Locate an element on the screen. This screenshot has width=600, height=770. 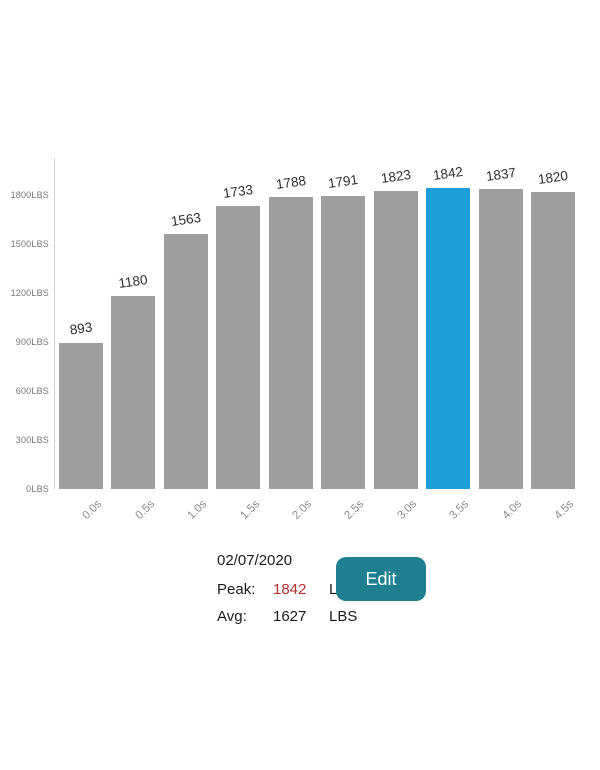
y-axis-tick-label: 0LBS is located at coordinates (37, 489).